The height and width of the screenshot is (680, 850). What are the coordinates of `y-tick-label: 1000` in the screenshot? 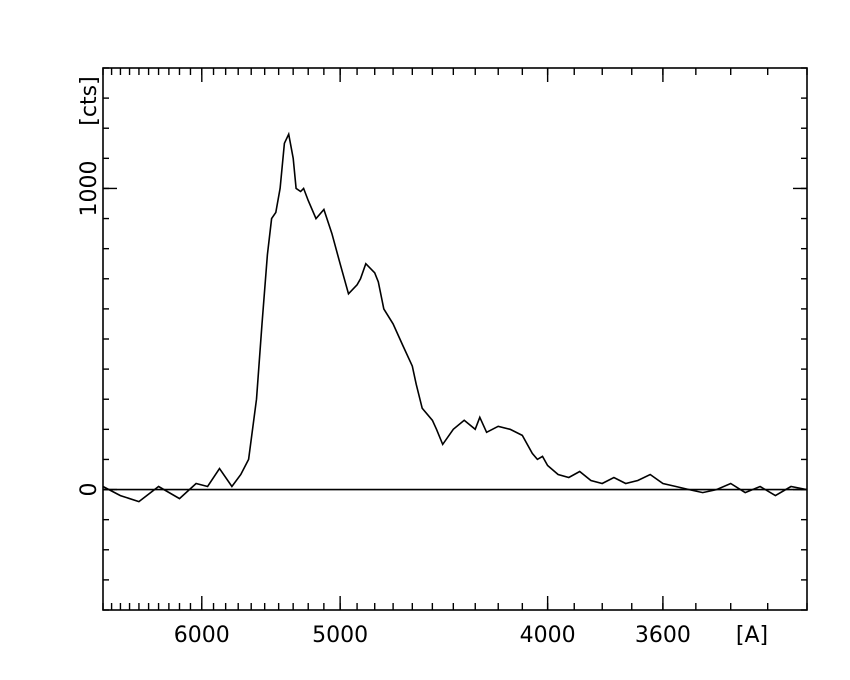 It's located at (89, 188).